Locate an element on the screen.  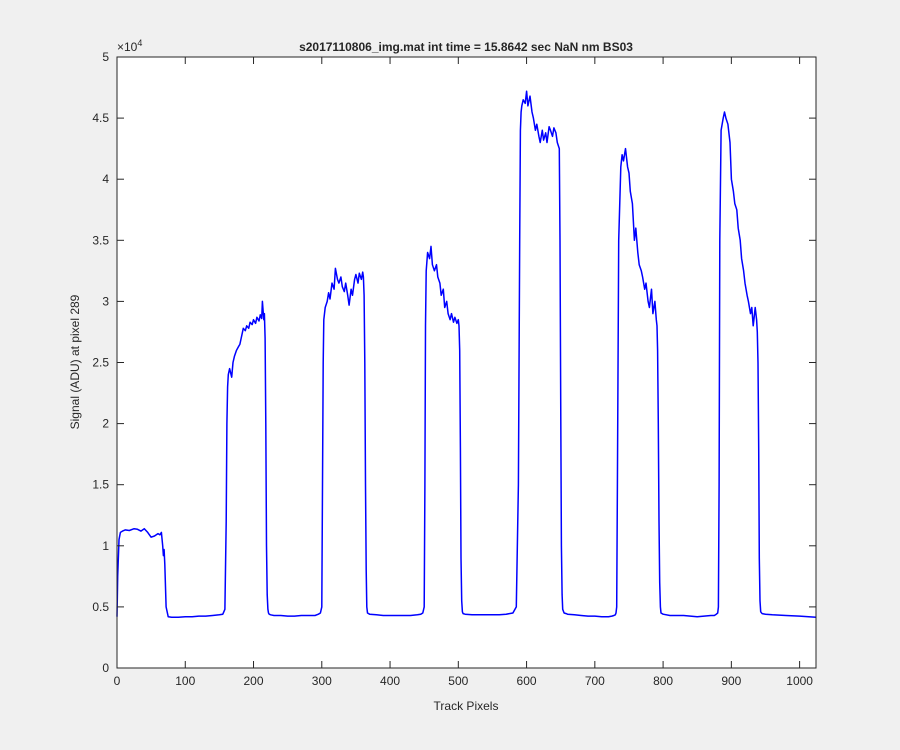
x-tick-label: 400 is located at coordinates (390, 681).